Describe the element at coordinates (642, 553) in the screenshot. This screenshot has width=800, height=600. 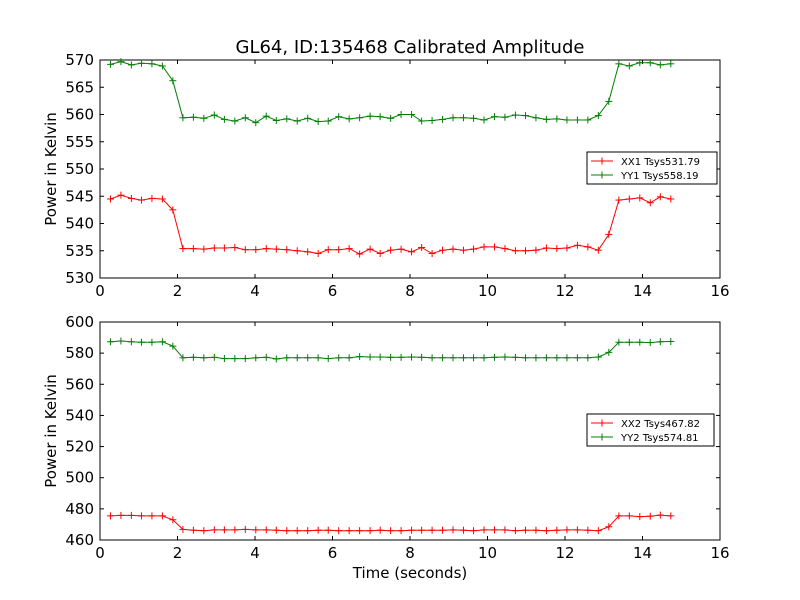
I see `x-tick-label: 14` at that location.